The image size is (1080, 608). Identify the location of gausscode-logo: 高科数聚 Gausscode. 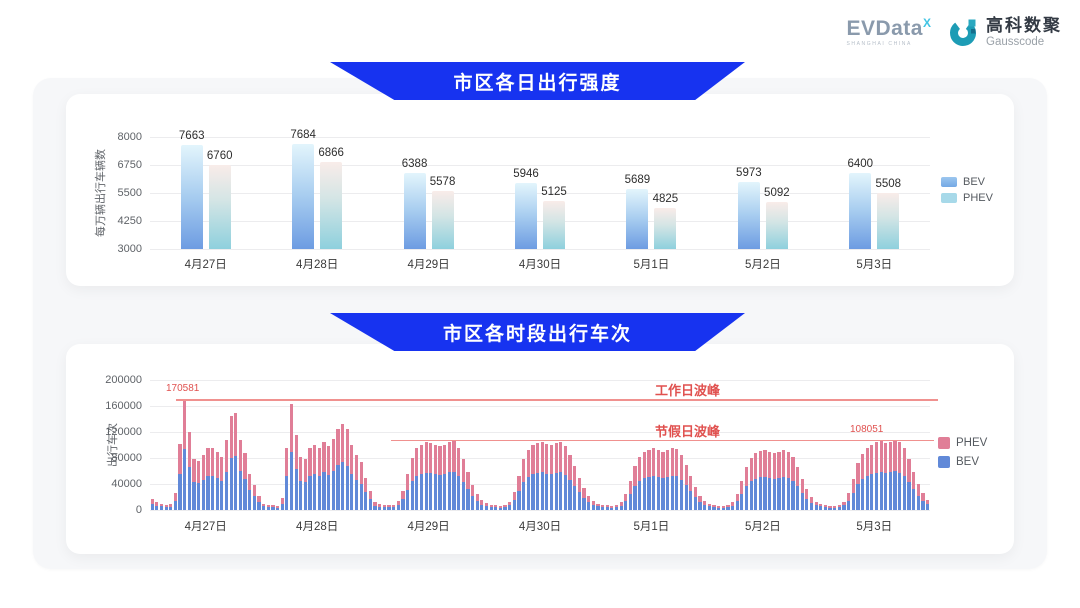
(1004, 32).